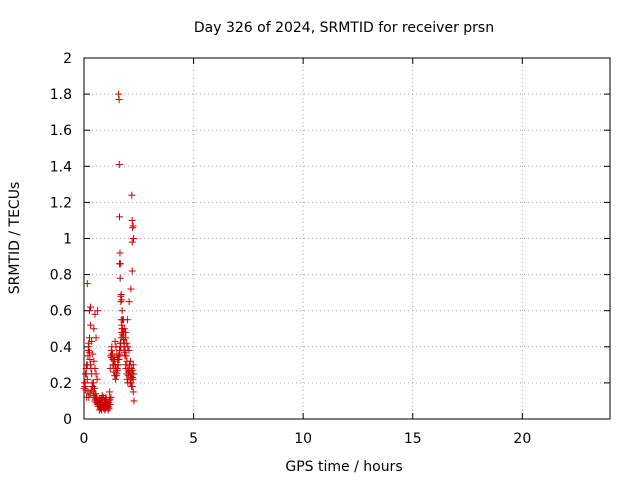 This screenshot has height=480, width=640. What do you see at coordinates (61, 95) in the screenshot?
I see `y-tick-label: 1.8` at bounding box center [61, 95].